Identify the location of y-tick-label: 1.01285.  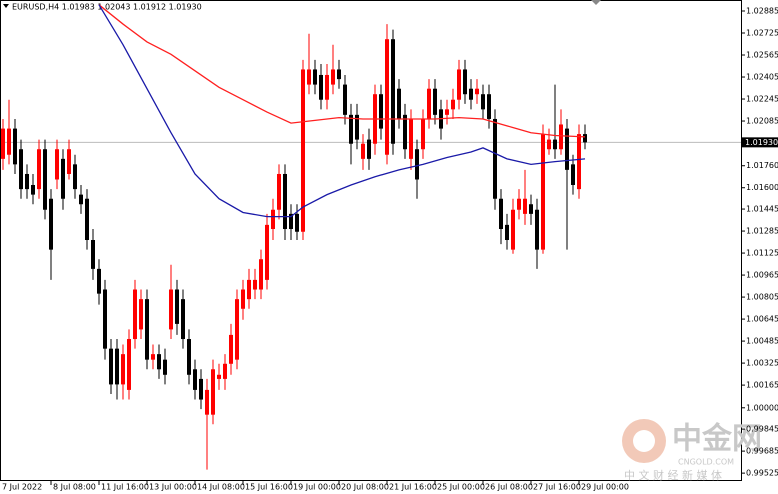
(762, 231).